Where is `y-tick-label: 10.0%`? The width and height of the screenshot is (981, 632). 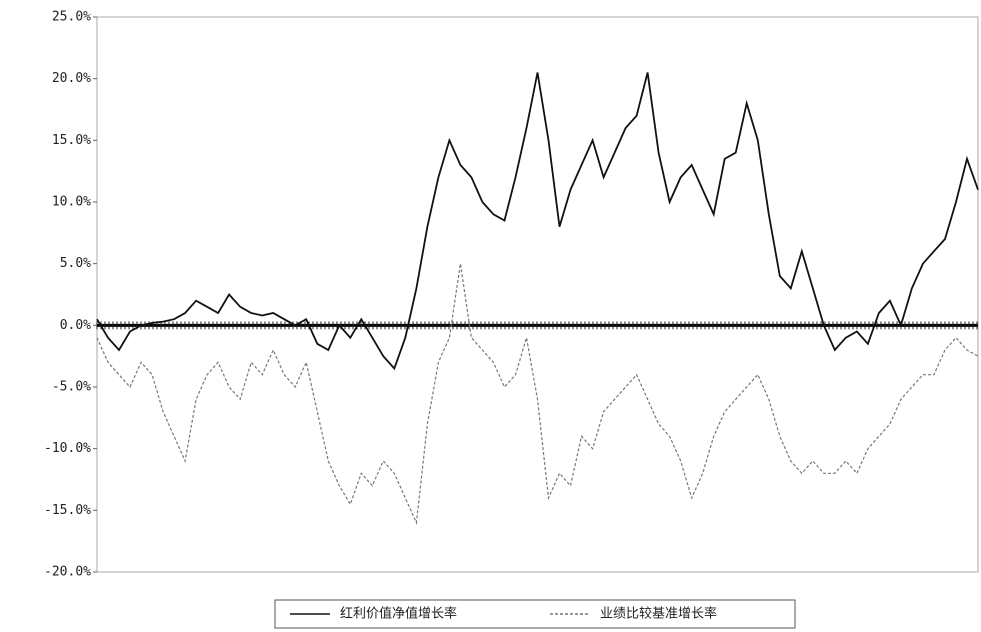
y-tick-label: 10.0% is located at coordinates (71, 202).